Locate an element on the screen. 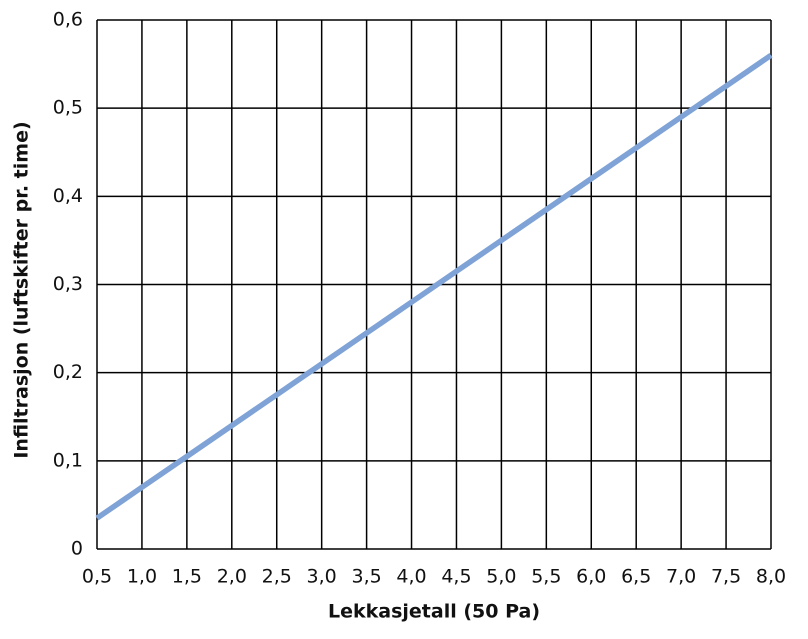  y-axis-title: Infiltrasjon (luftskifter pr. time) is located at coordinates (22, 289).